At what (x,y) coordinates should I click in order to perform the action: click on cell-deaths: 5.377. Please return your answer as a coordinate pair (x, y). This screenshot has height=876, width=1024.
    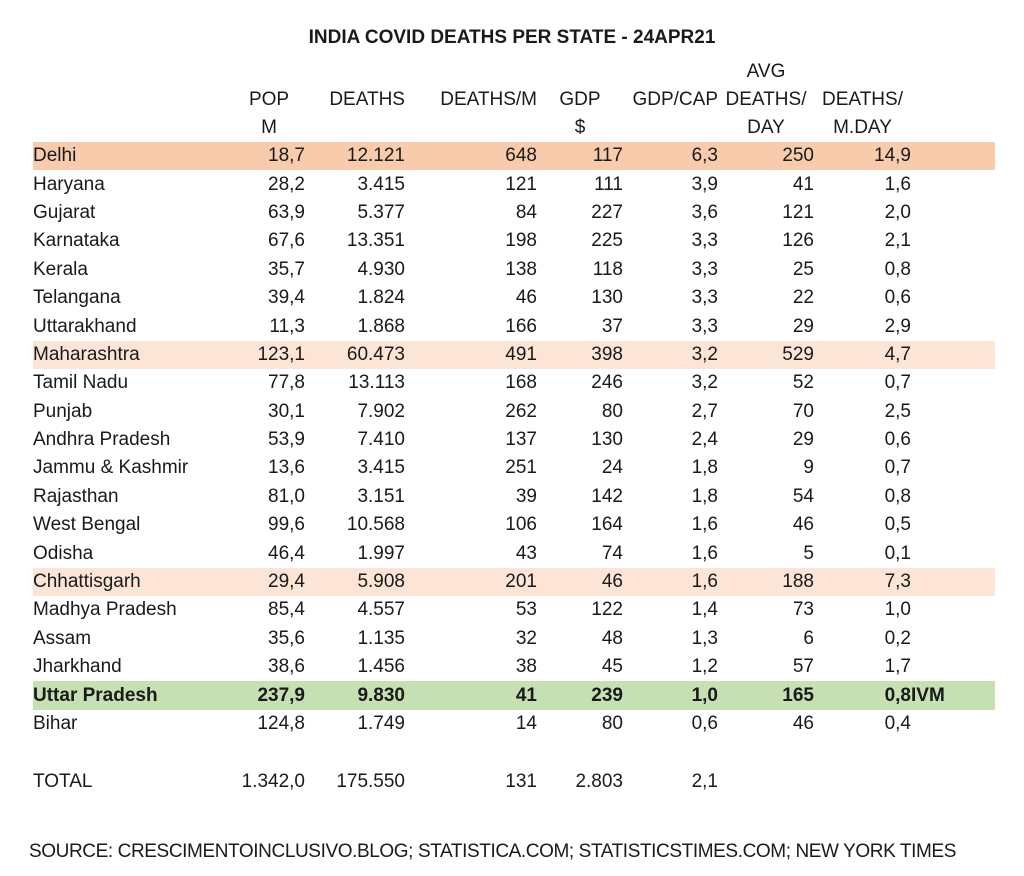
    Looking at the image, I should click on (381, 212).